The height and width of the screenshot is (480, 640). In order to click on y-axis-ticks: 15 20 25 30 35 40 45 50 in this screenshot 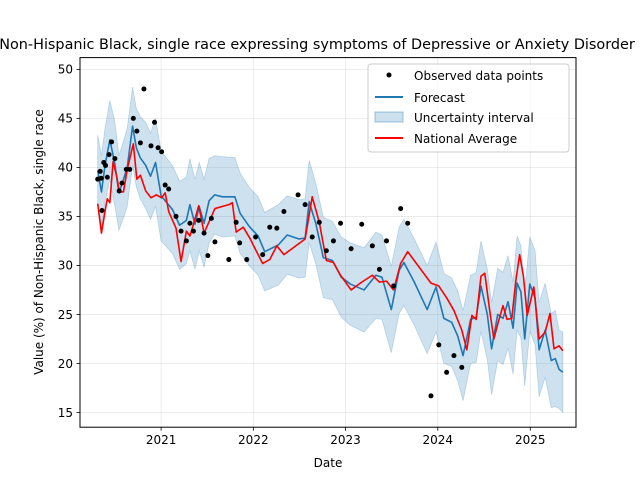, I will do `click(69, 241)`.